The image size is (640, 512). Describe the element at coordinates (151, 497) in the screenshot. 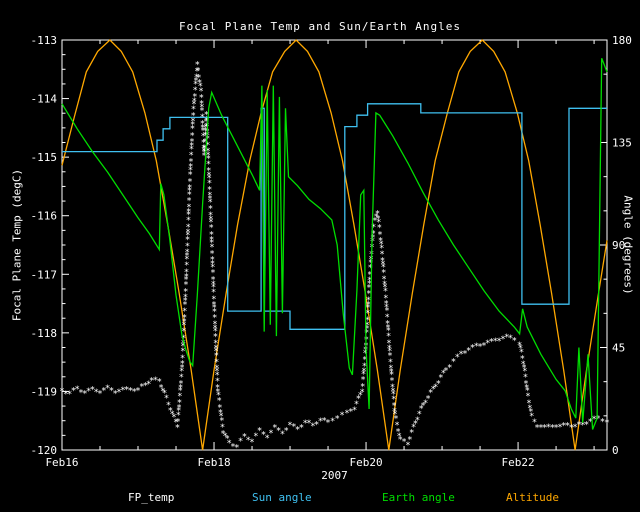

I see `legend-item-fp-temp: FP_temp` at that location.